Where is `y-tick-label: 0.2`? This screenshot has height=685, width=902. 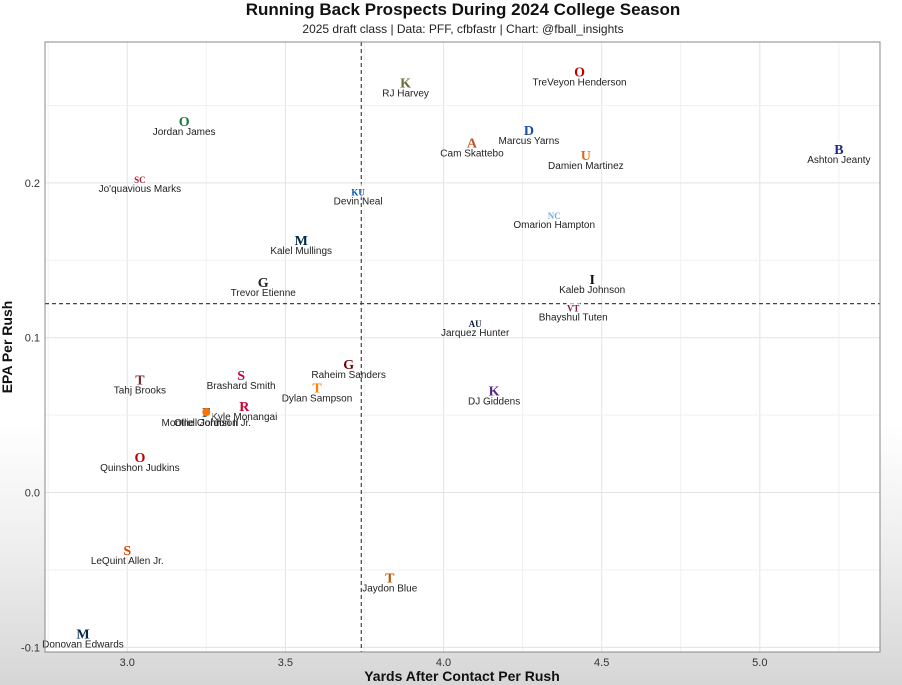 y-tick-label: 0.2 is located at coordinates (32, 184).